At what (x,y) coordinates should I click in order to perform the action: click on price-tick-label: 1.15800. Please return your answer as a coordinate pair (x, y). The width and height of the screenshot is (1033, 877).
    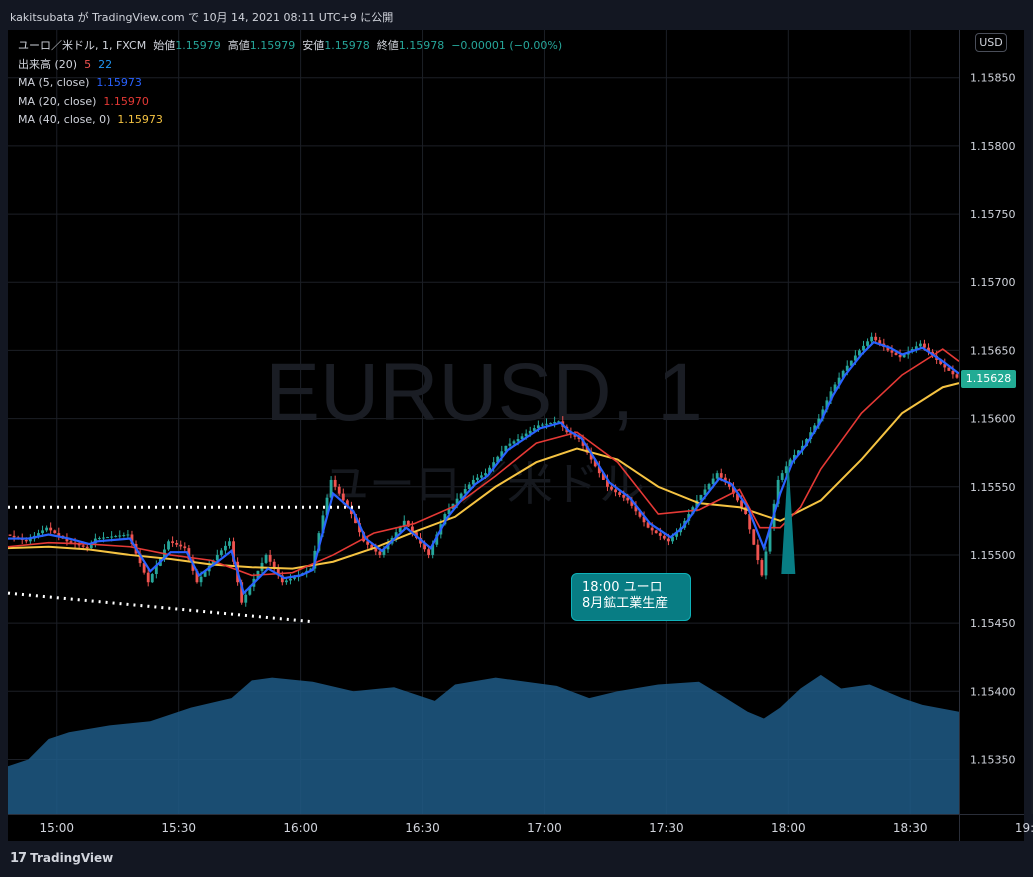
    Looking at the image, I should click on (993, 146).